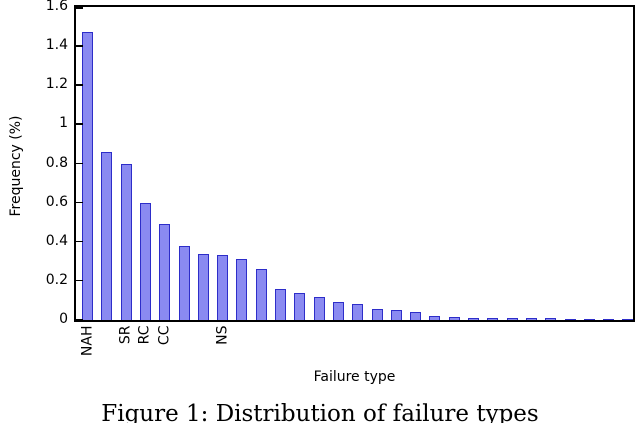  I want to click on x-tick-label: SR, so click(125, 335).